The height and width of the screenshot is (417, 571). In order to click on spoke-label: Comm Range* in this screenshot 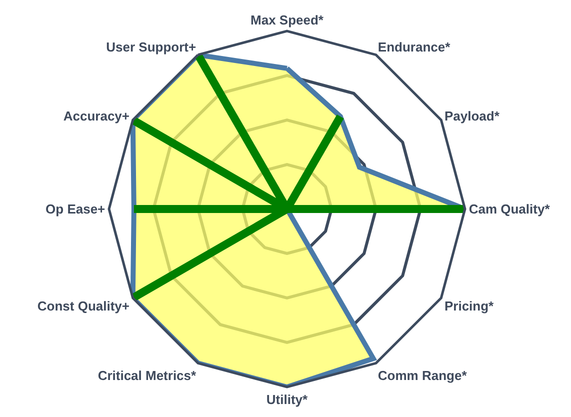, I will do `click(423, 376)`.